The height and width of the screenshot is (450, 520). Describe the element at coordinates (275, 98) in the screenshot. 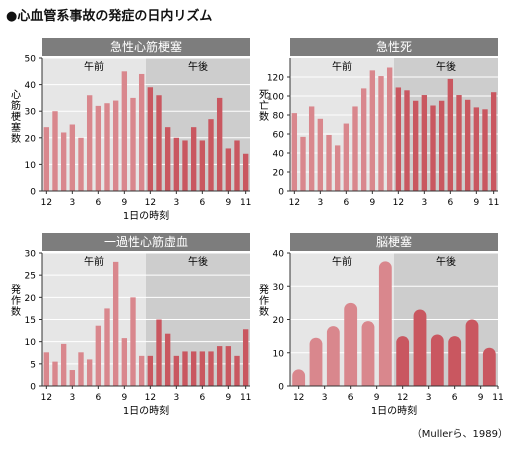

I see `y-tick-label: 100` at that location.